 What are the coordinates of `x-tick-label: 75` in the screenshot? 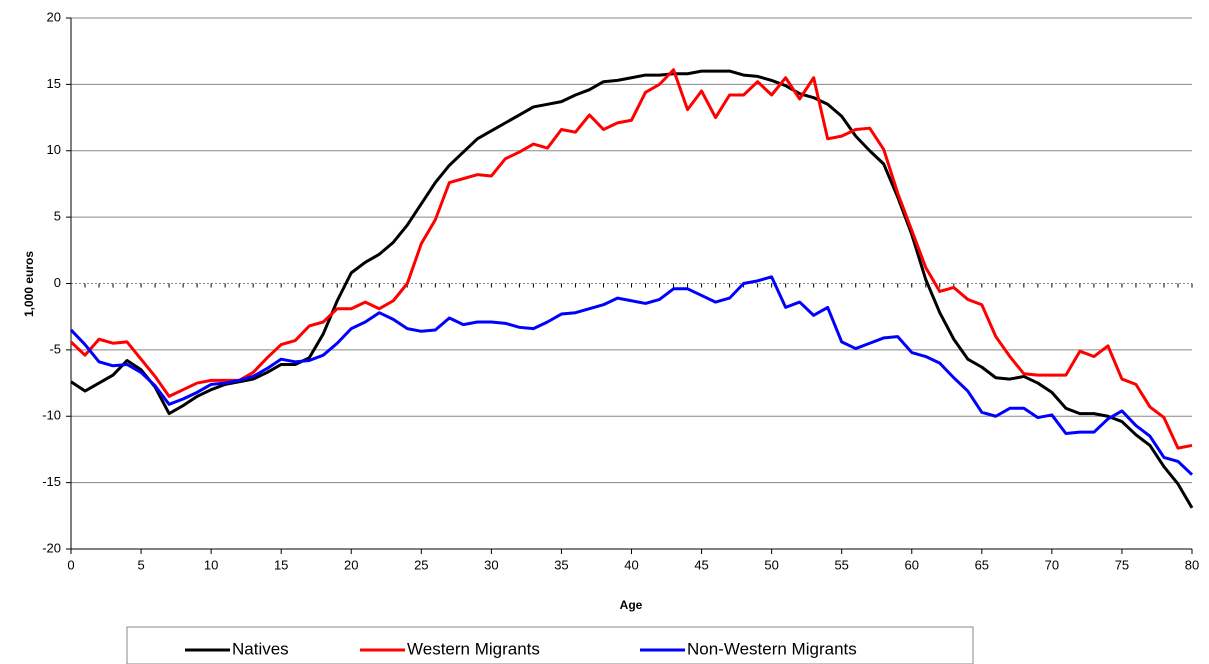 It's located at (1122, 564).